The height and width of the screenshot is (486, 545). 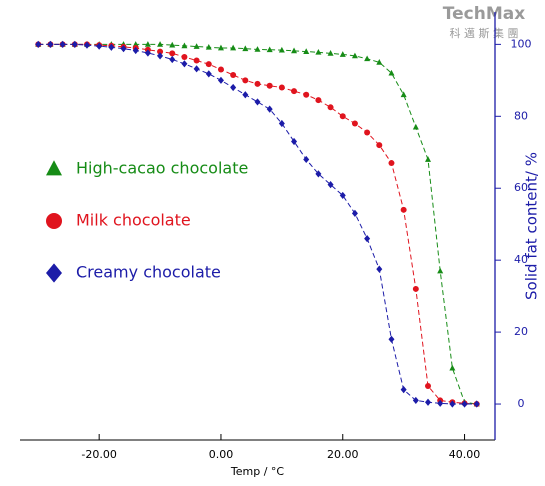 I want to click on x-tick-label: 0.00, so click(x=221, y=454).